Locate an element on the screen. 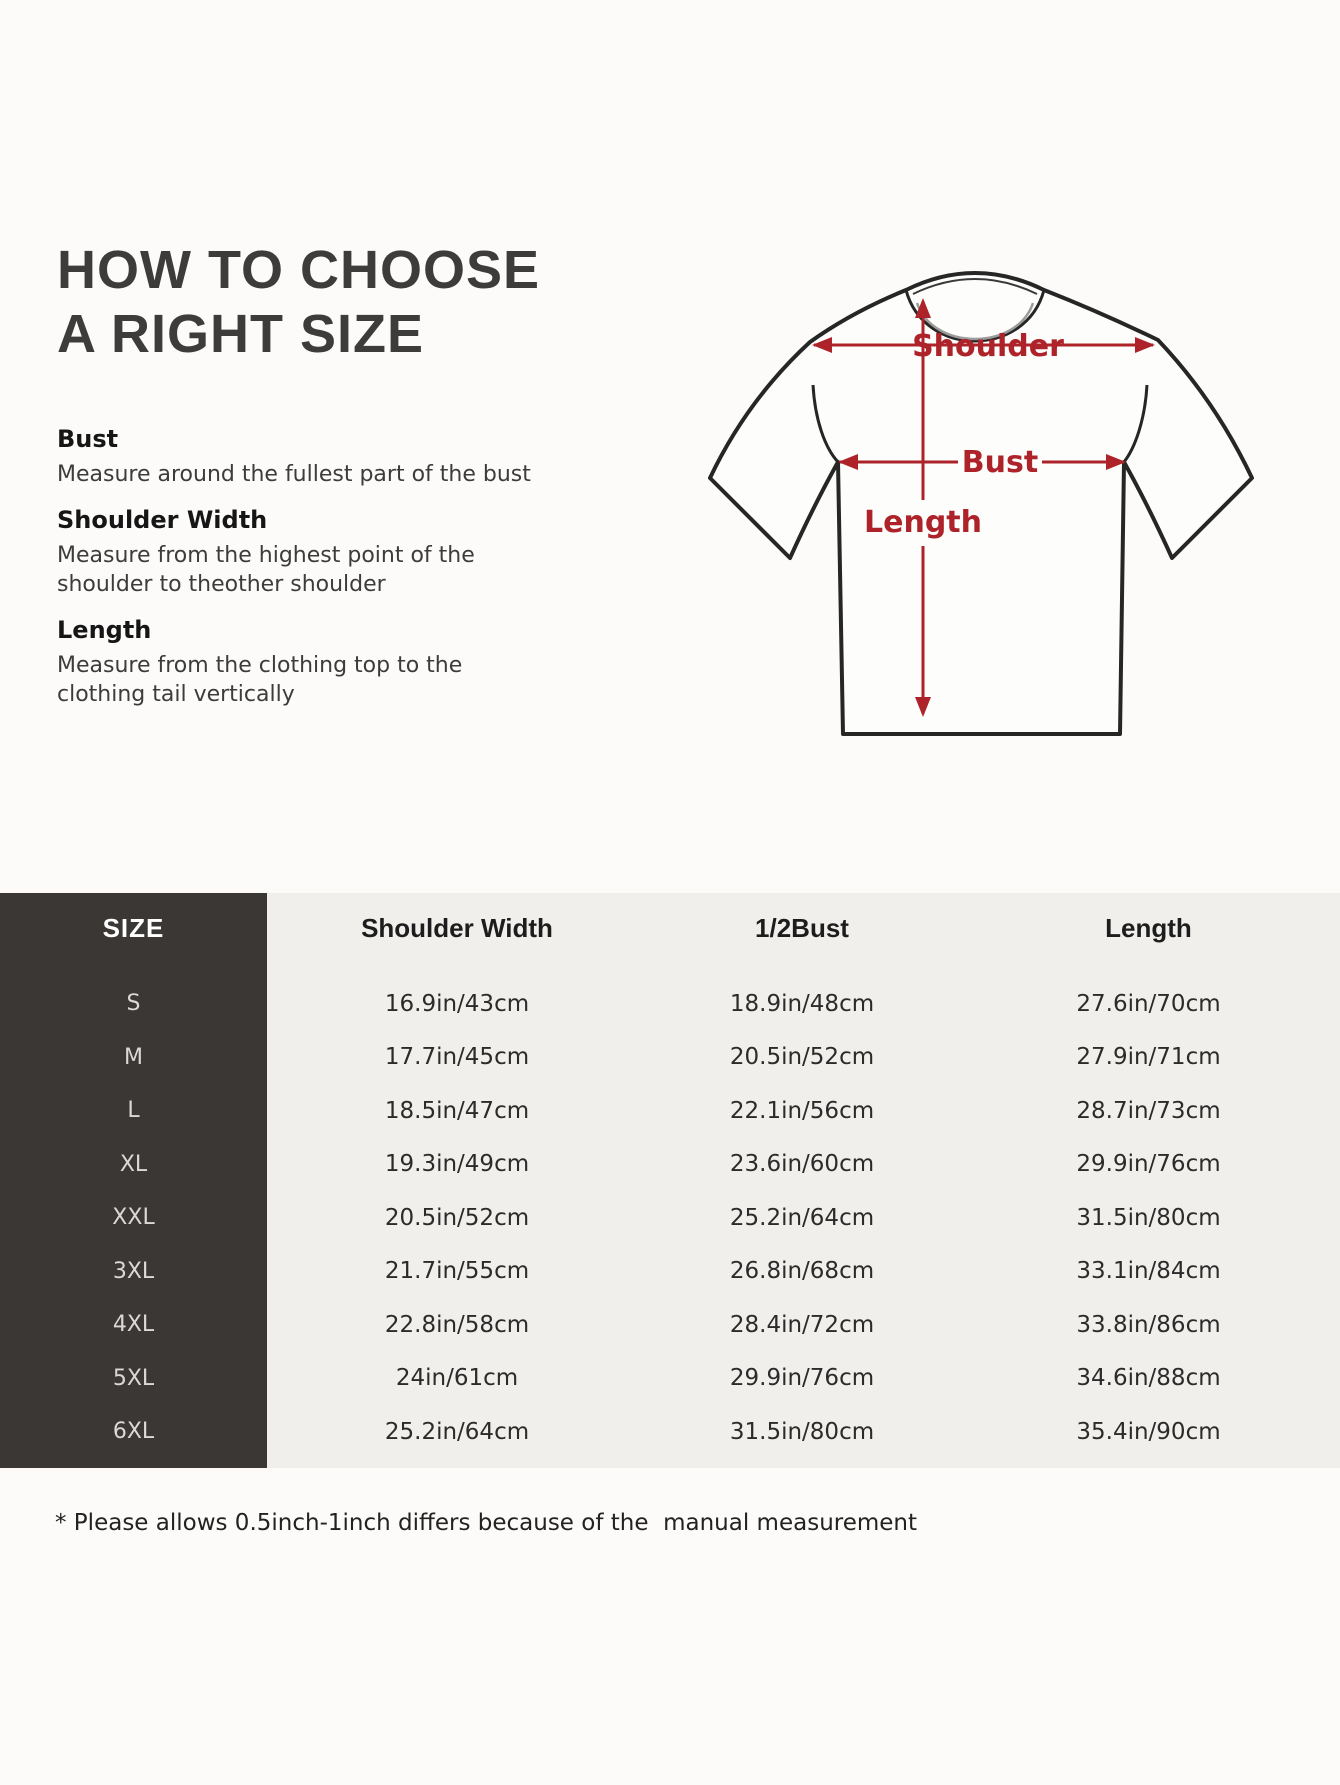 This screenshot has width=1340, height=1785. page-title-line1: HOW TO CHOOSE is located at coordinates (299, 270).